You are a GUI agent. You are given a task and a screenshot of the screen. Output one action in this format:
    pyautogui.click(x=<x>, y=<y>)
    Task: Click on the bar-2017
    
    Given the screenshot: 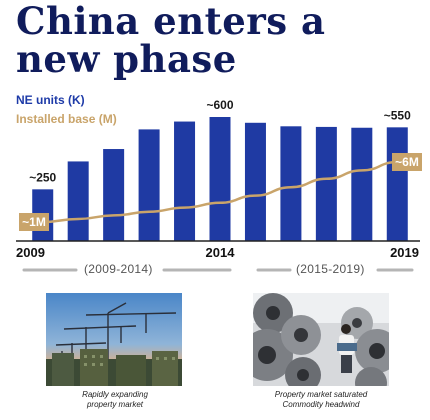 What is the action you would take?
    pyautogui.click(x=326, y=183)
    